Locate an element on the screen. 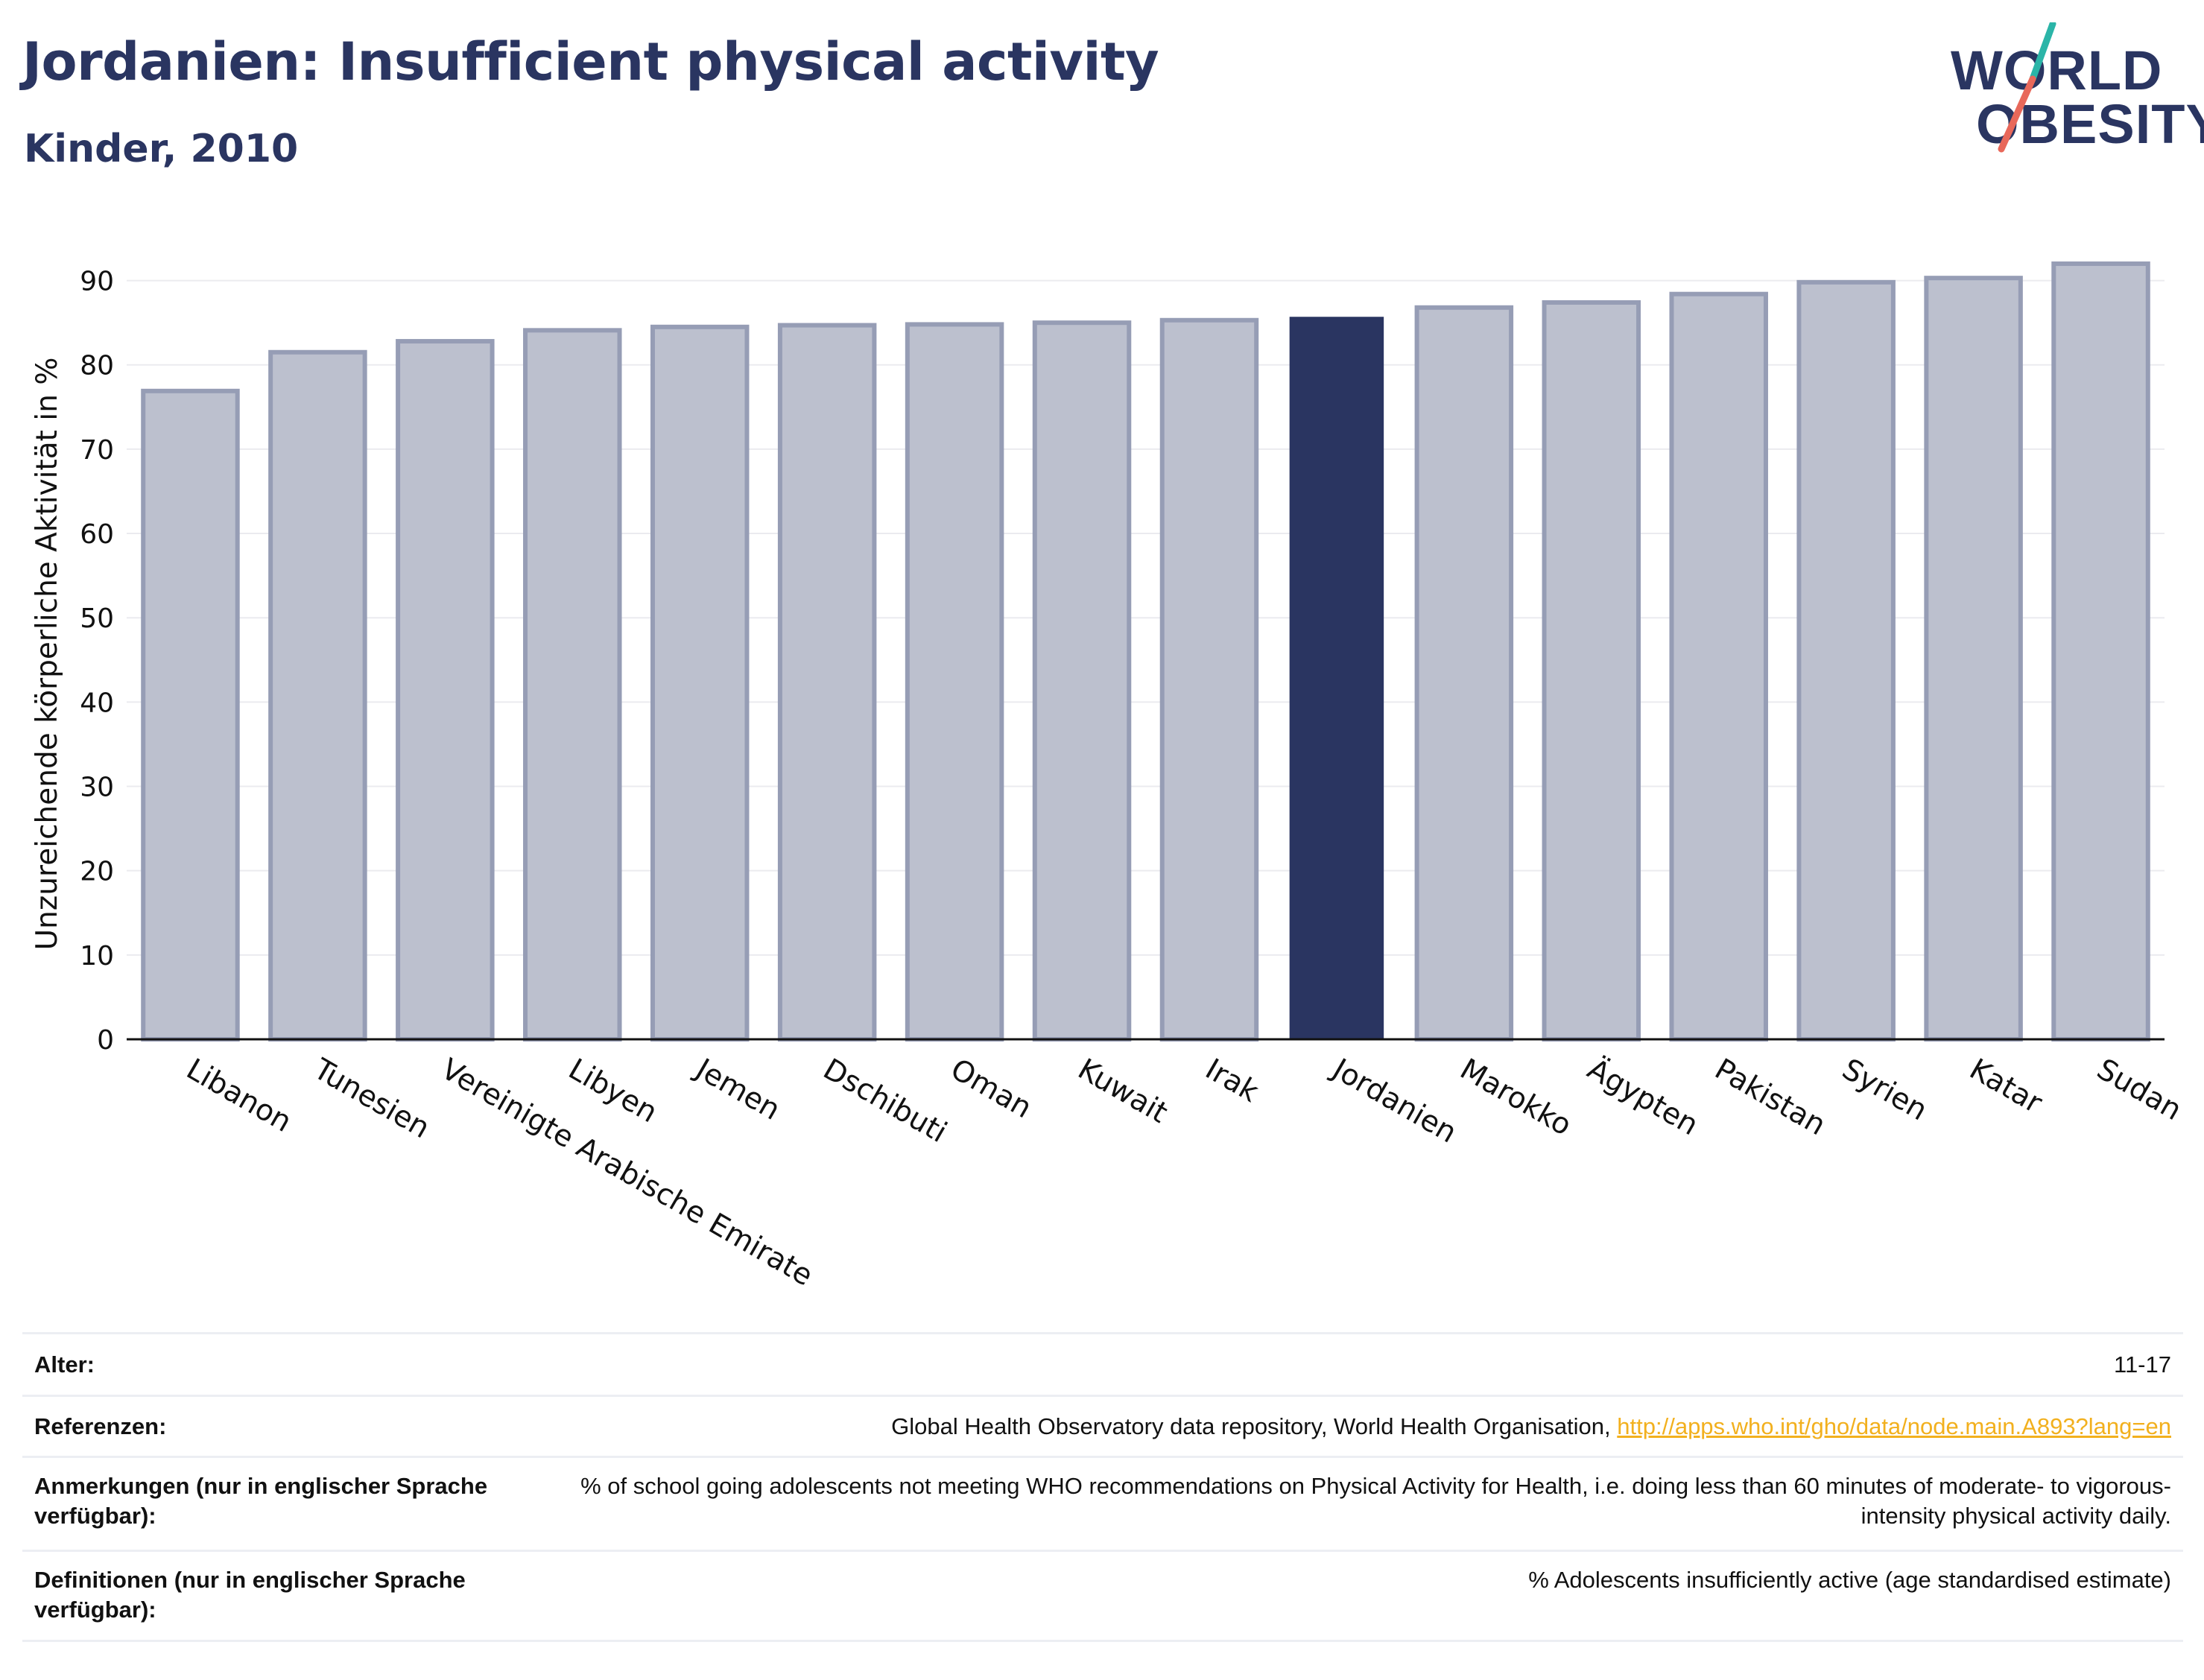 This screenshot has height=1680, width=2204. y-tick-label: 10 is located at coordinates (97, 956).